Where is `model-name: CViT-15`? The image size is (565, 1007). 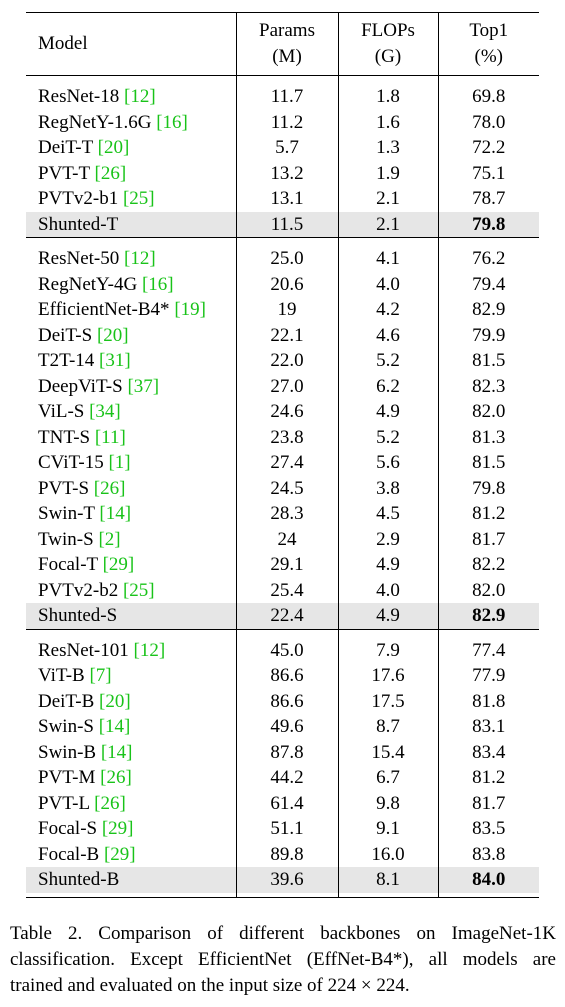
model-name: CViT-15 is located at coordinates (73, 463).